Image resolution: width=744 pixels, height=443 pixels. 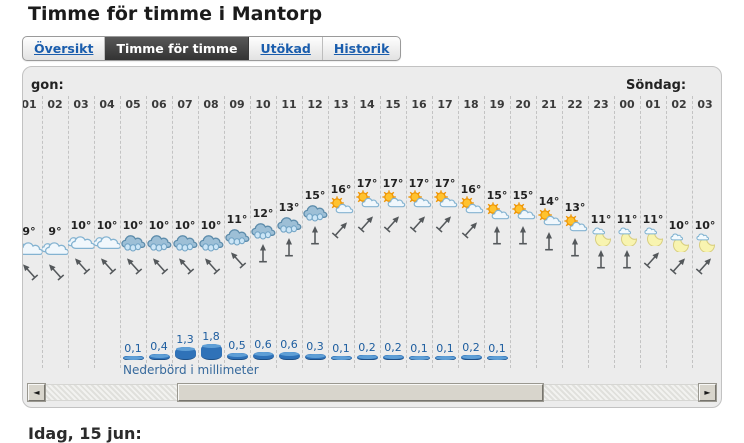 What do you see at coordinates (211, 345) in the screenshot?
I see `precipitation-column: 1,8` at bounding box center [211, 345].